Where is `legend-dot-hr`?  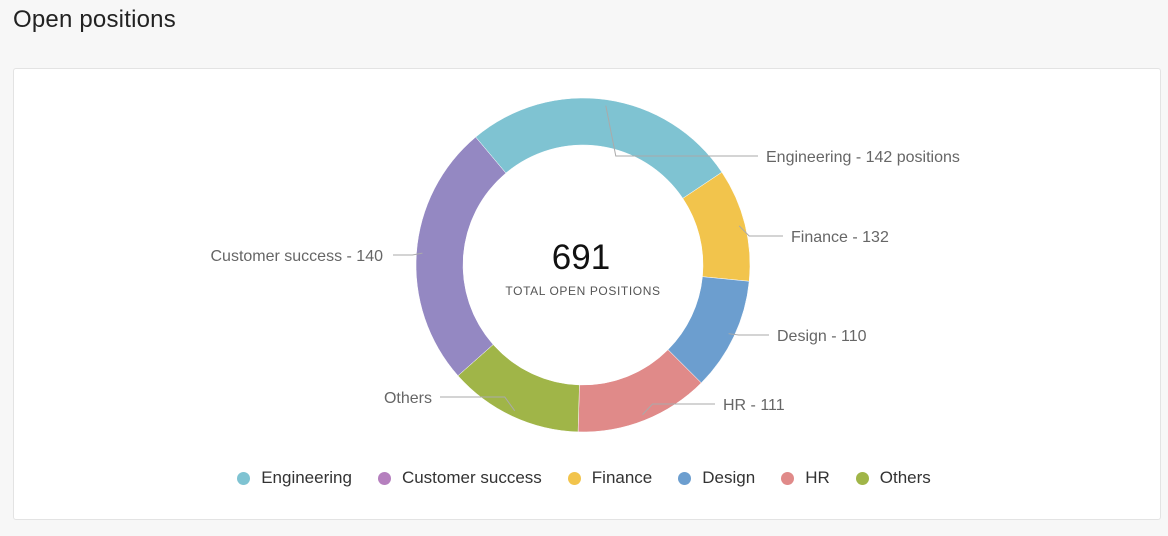
legend-dot-hr is located at coordinates (788, 478).